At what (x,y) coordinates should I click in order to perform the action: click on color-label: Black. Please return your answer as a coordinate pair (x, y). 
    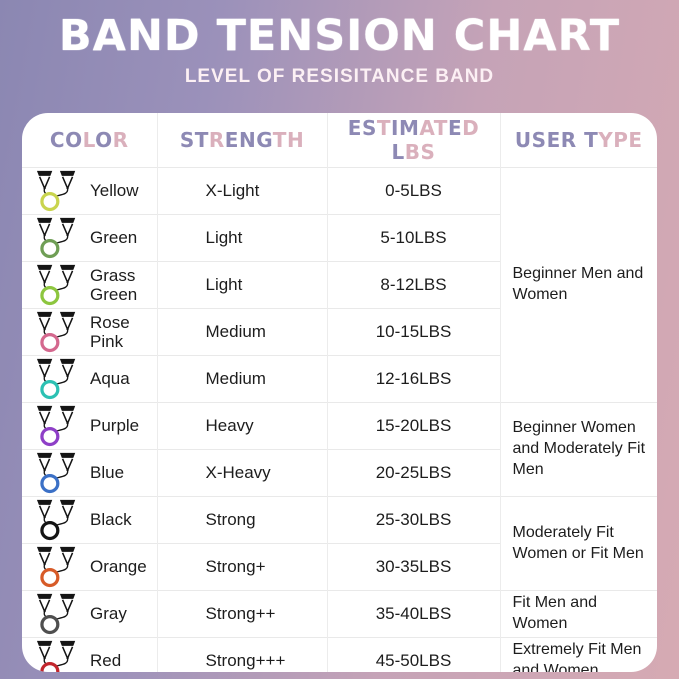
    Looking at the image, I should click on (111, 520).